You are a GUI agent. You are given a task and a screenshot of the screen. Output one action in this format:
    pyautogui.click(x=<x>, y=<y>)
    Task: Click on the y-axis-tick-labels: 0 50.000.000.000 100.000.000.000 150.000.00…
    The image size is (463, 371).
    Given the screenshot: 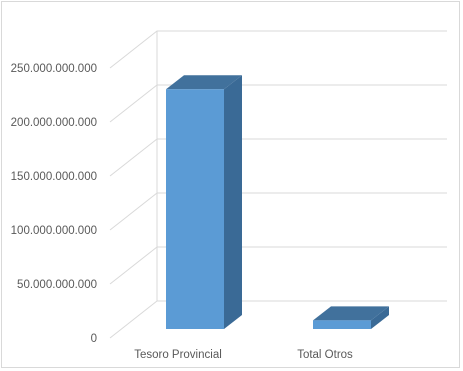 What is the action you would take?
    pyautogui.click(x=54, y=204)
    